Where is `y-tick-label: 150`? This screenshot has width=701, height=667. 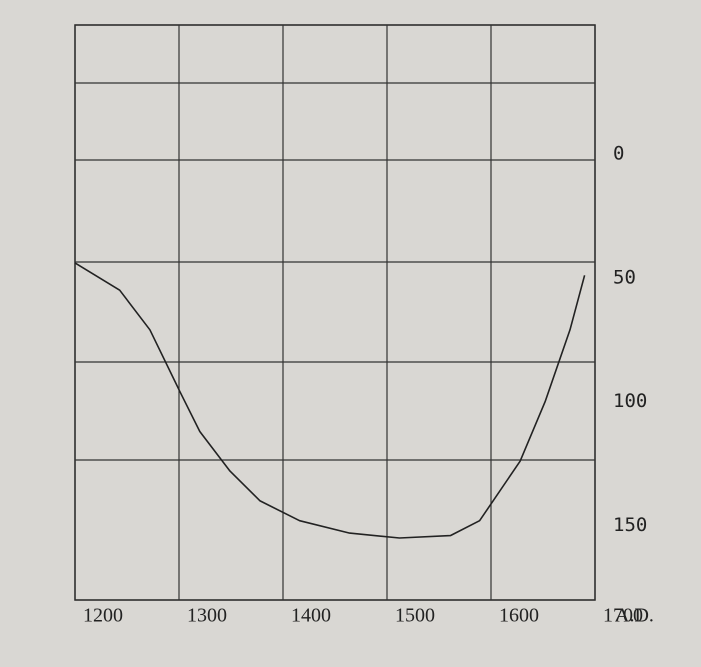 y-tick-label: 150 is located at coordinates (630, 525).